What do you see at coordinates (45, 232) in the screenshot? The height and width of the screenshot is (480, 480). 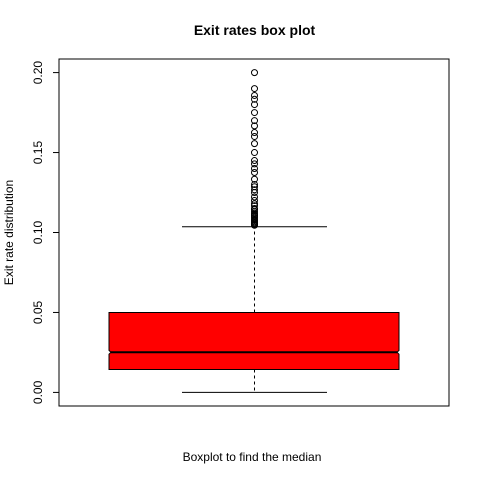 I see `y-axis: 0.00 0.05 0.10 0.15 0.20` at bounding box center [45, 232].